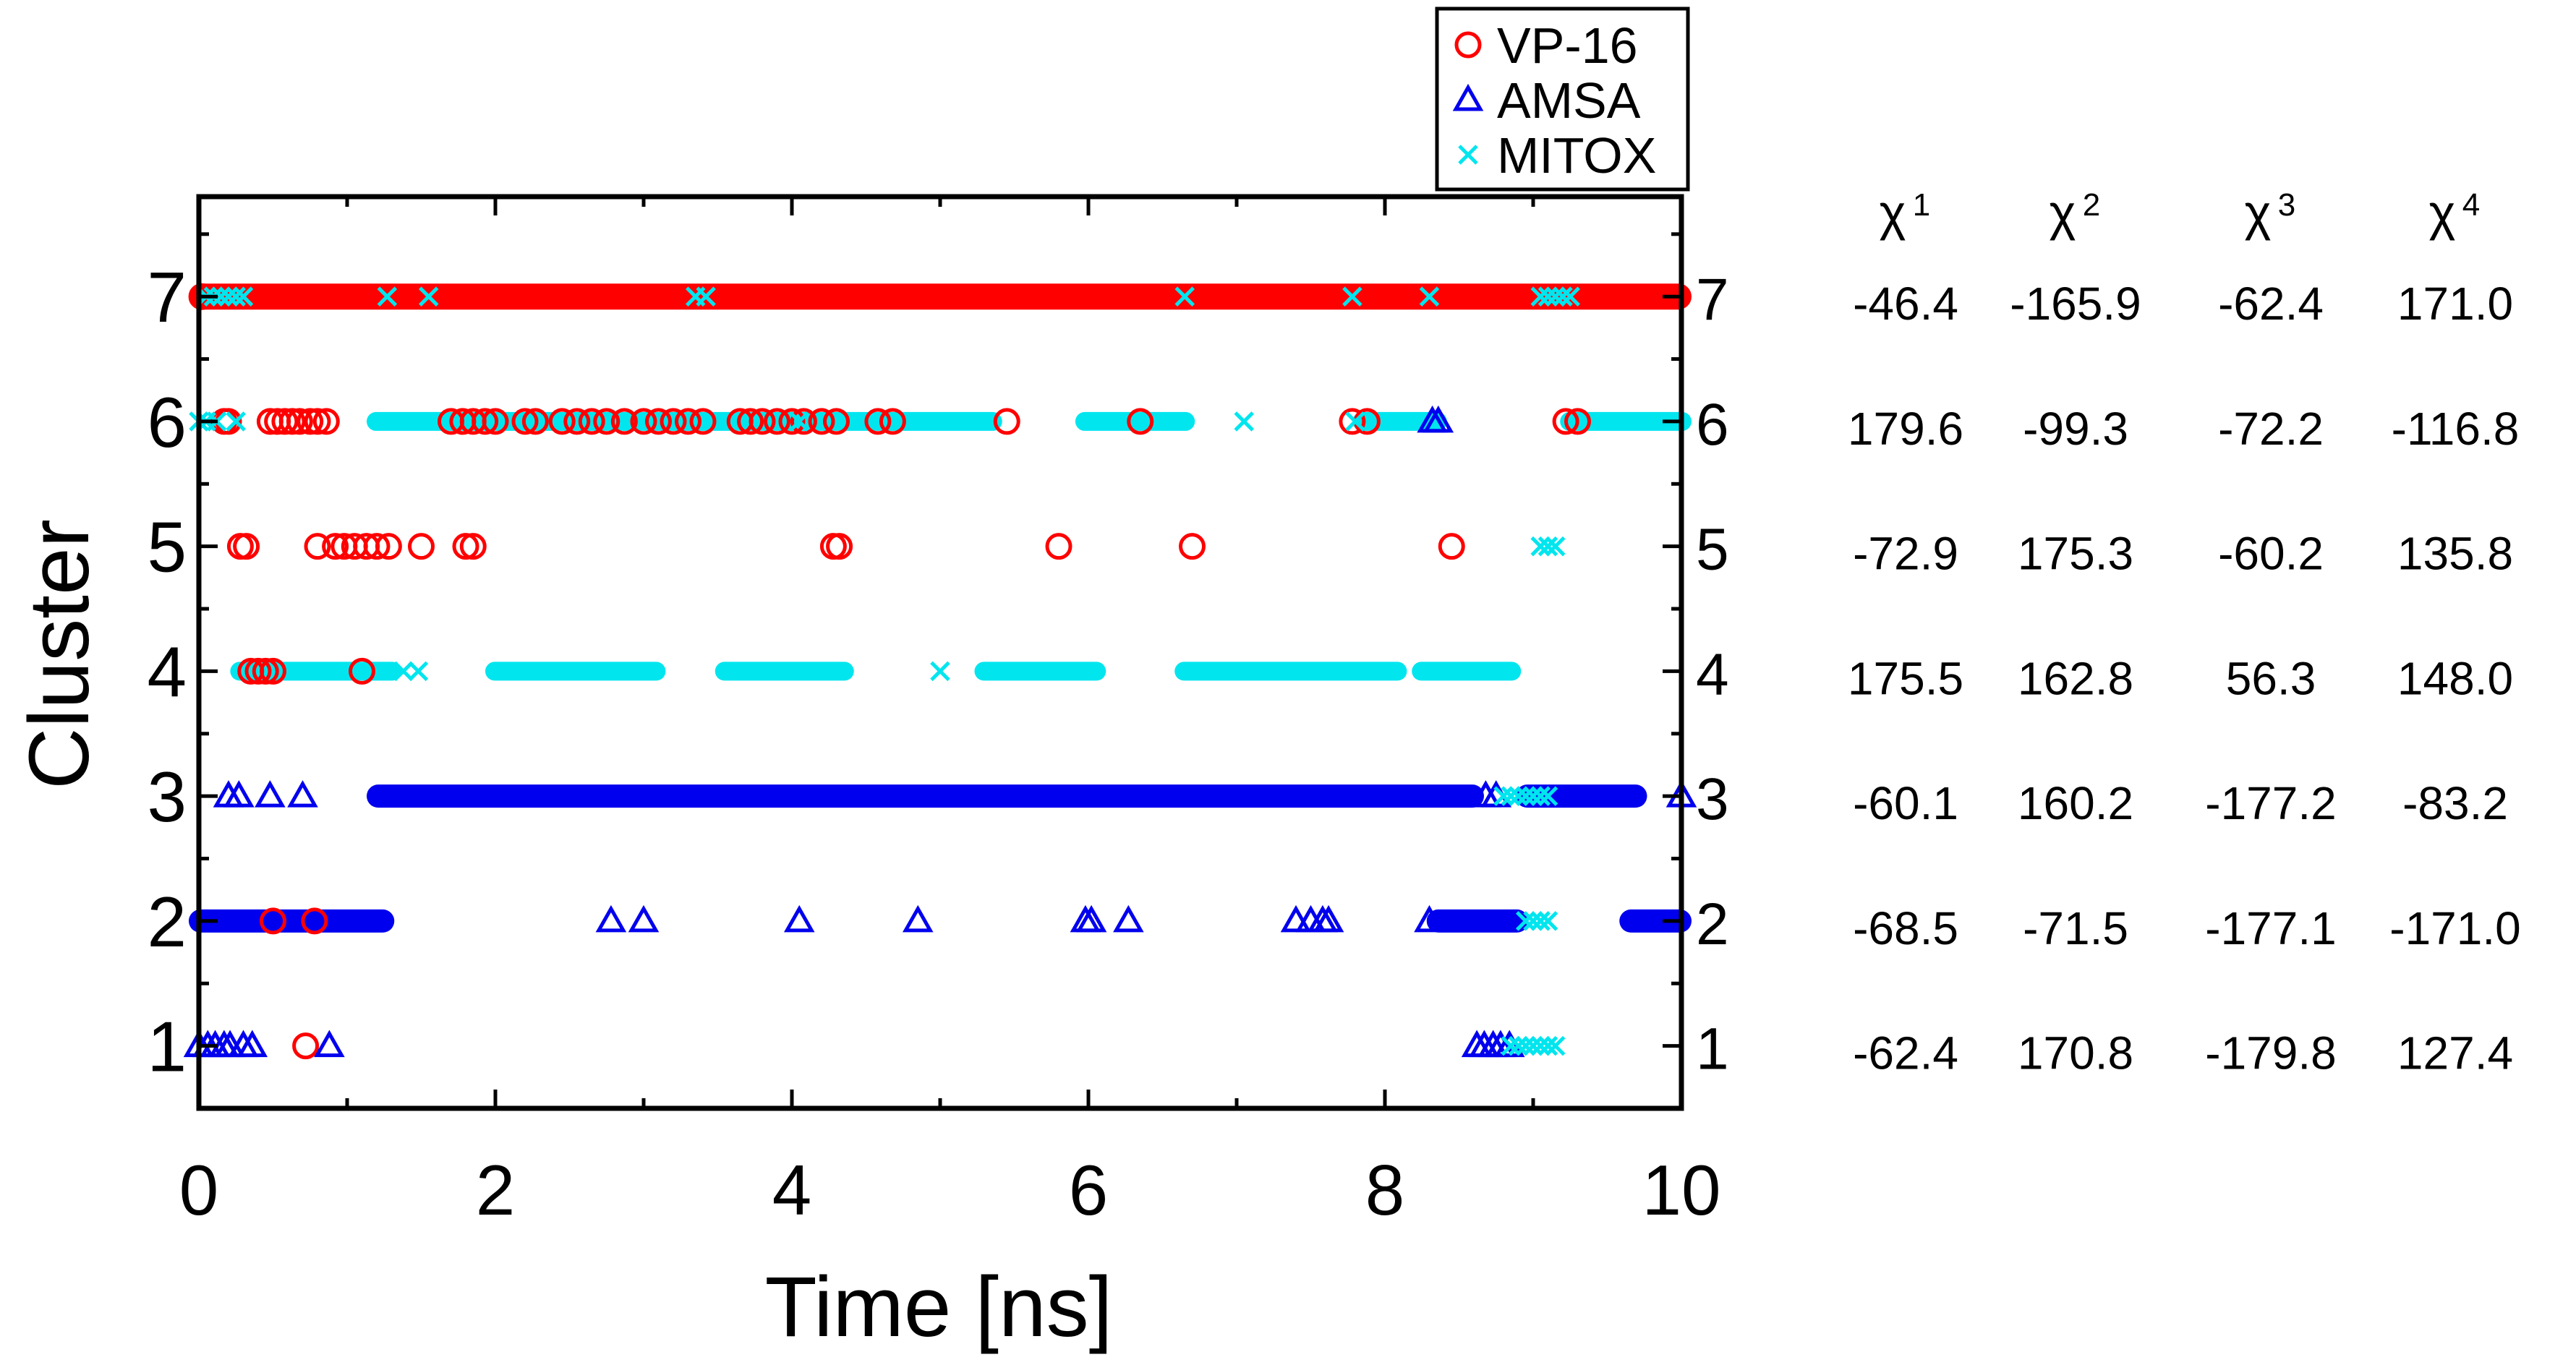  Describe the element at coordinates (1477, 921) in the screenshot. I see `amsa-band` at that location.